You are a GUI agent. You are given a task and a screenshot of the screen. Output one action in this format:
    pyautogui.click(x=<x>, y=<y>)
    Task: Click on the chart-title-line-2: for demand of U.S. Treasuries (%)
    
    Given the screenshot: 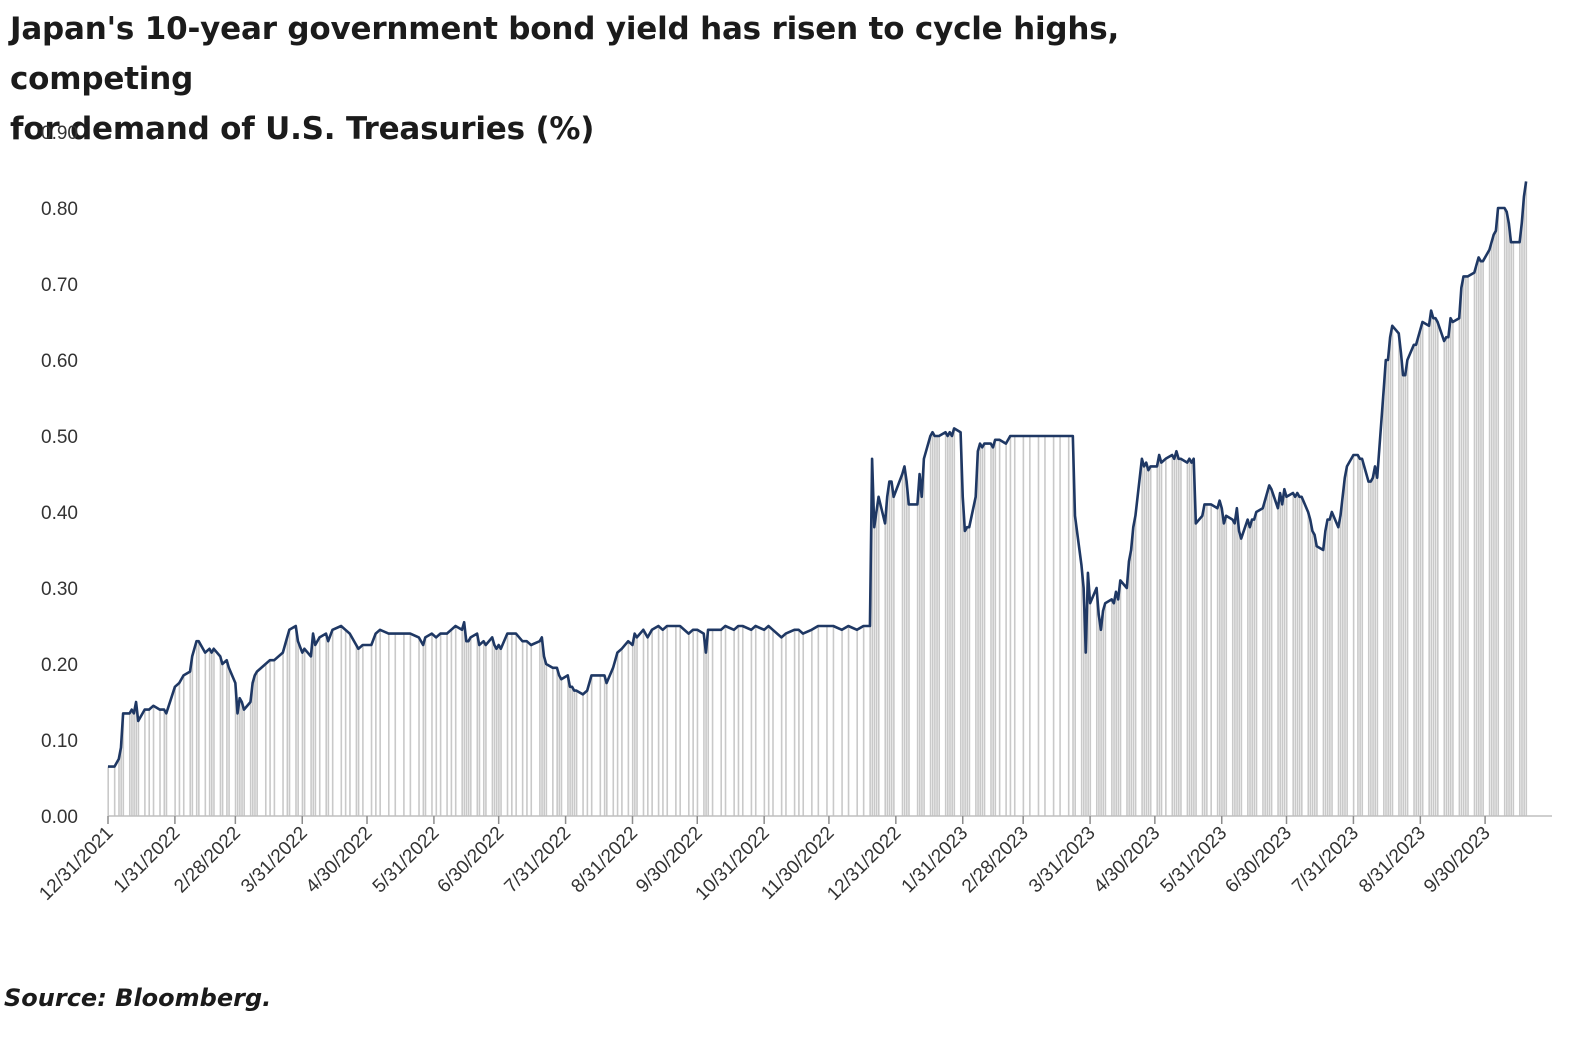 What is the action you would take?
    pyautogui.click(x=302, y=129)
    